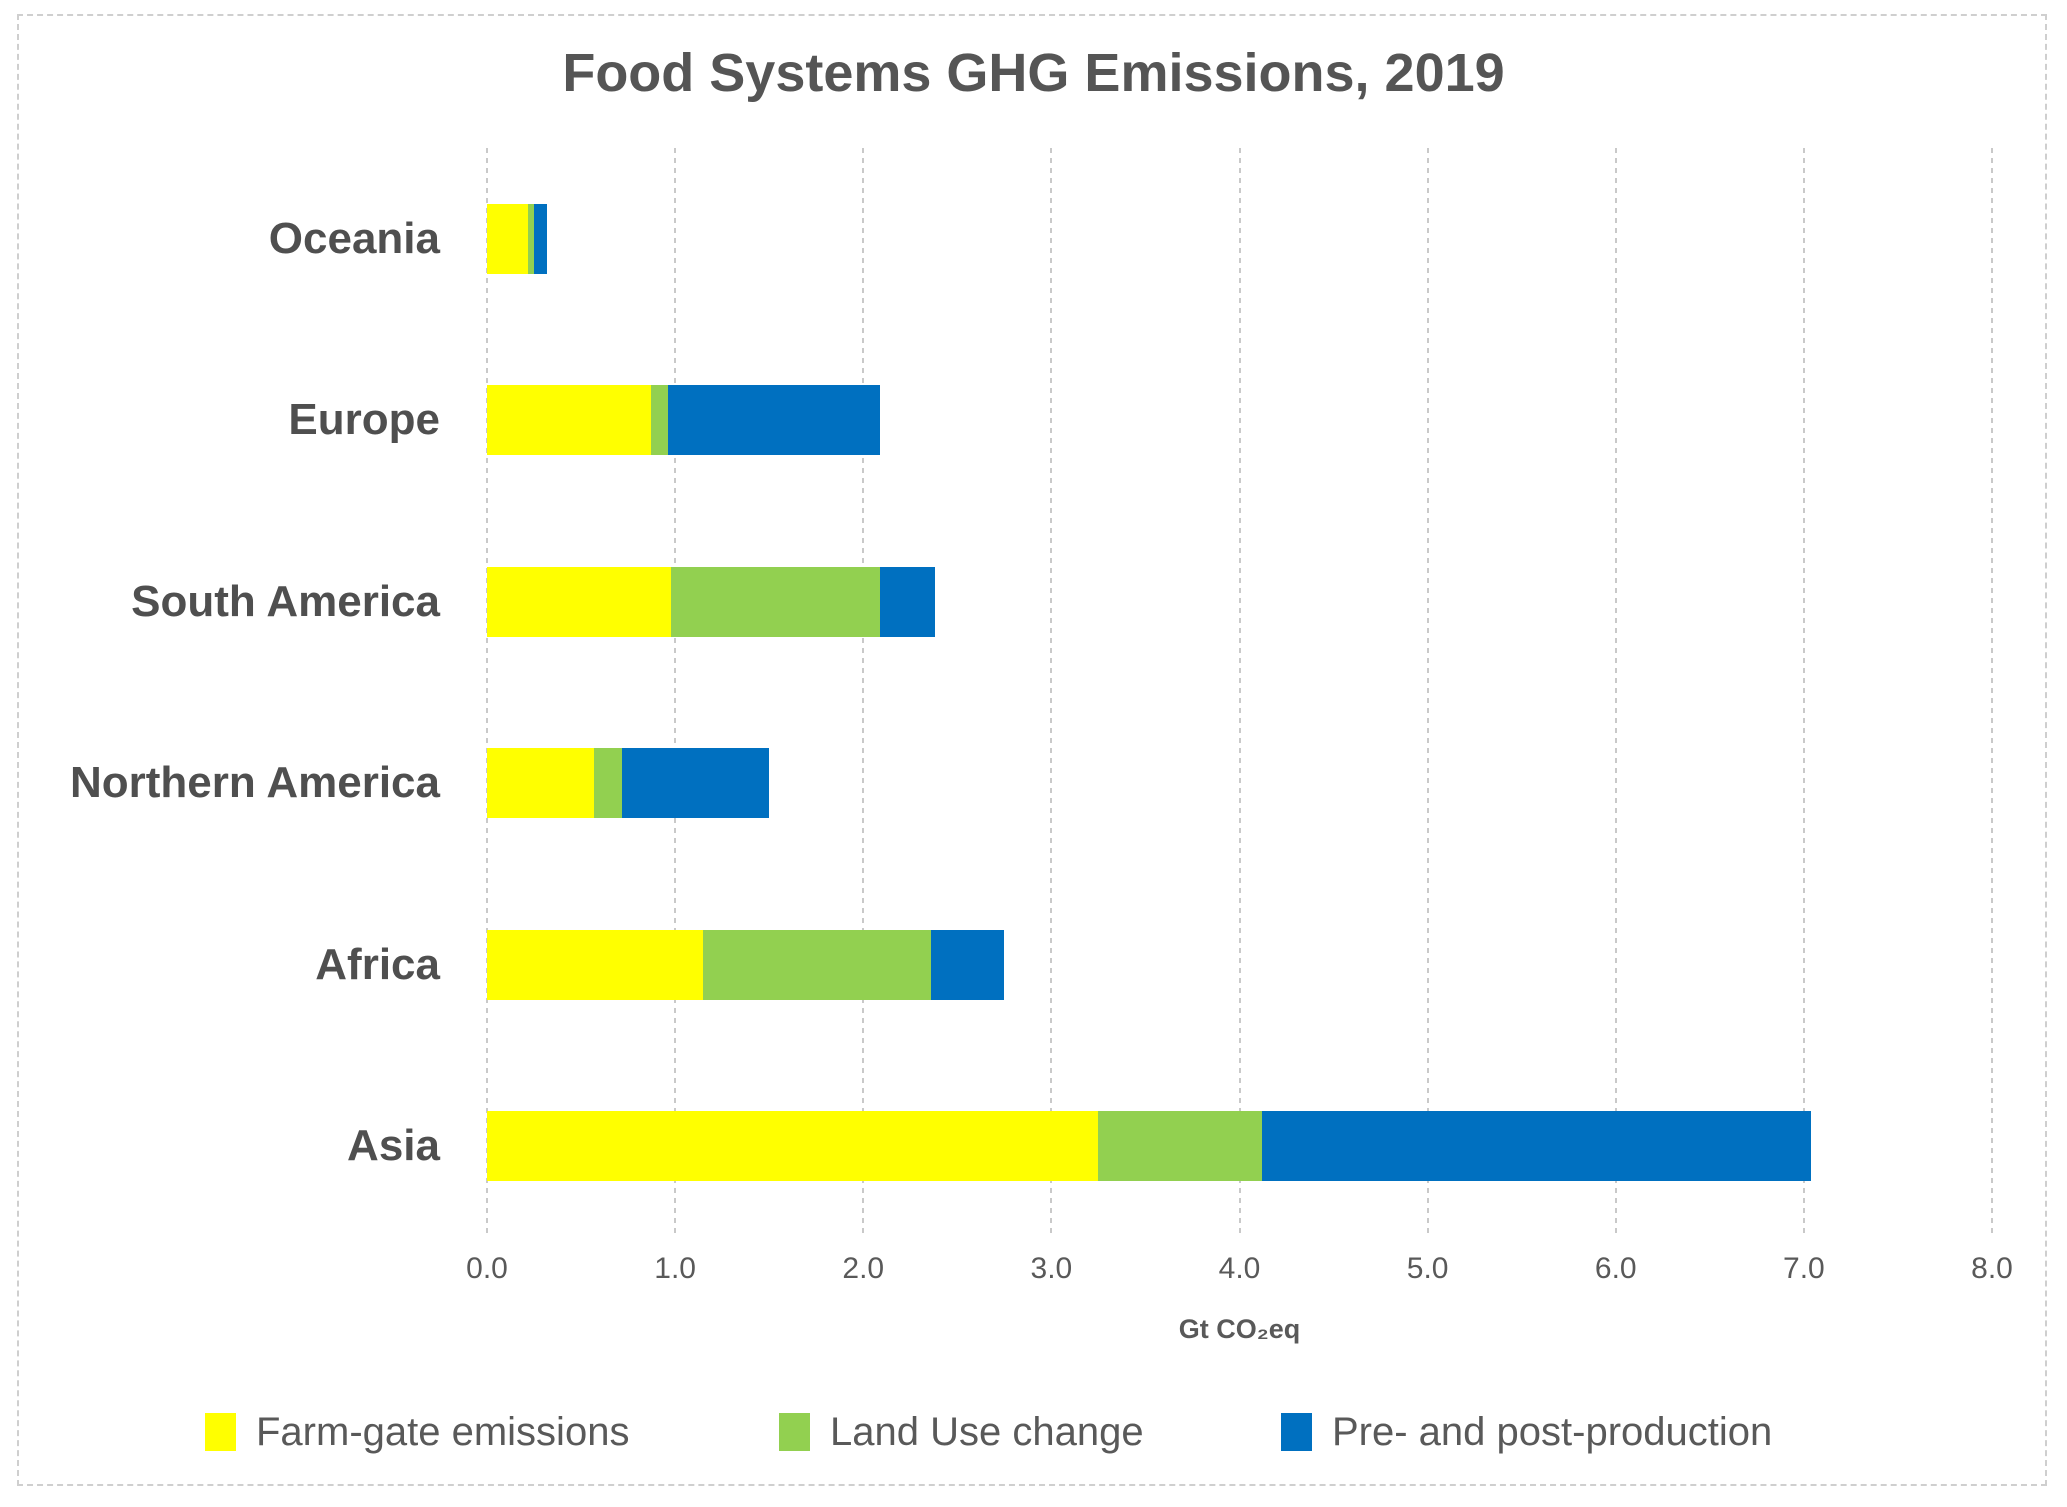 The width and height of the screenshot is (2067, 1507). I want to click on x-tick-label: 2.0, so click(863, 1268).